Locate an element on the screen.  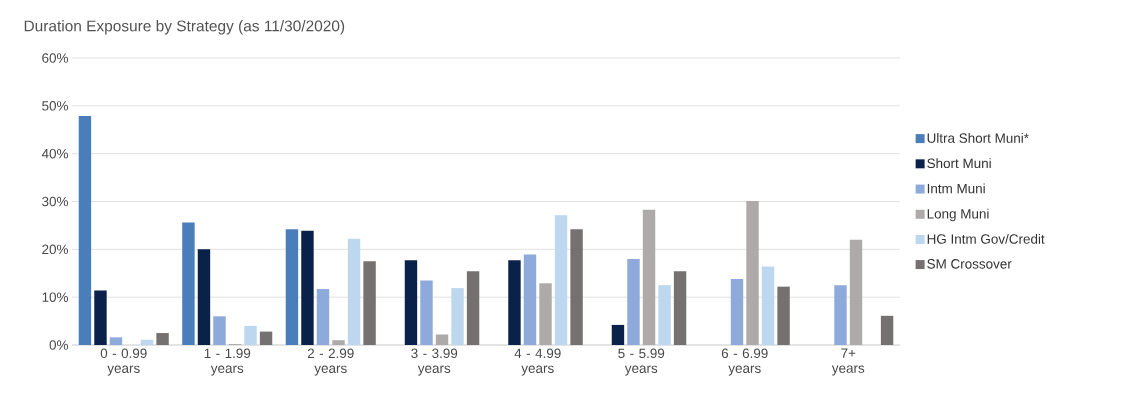
x-tick-label: 6 - 6.99 years is located at coordinates (744, 362).